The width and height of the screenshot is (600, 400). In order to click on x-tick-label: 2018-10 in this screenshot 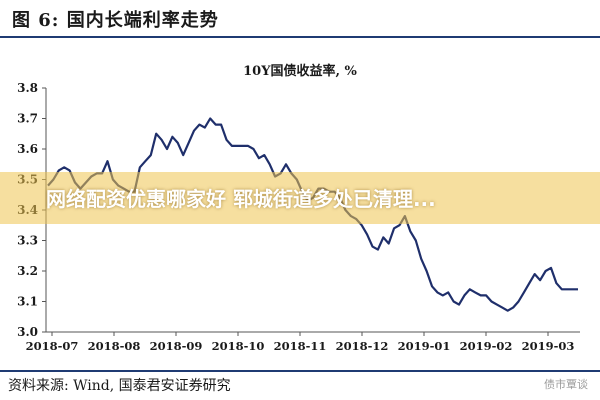, I will do `click(238, 346)`.